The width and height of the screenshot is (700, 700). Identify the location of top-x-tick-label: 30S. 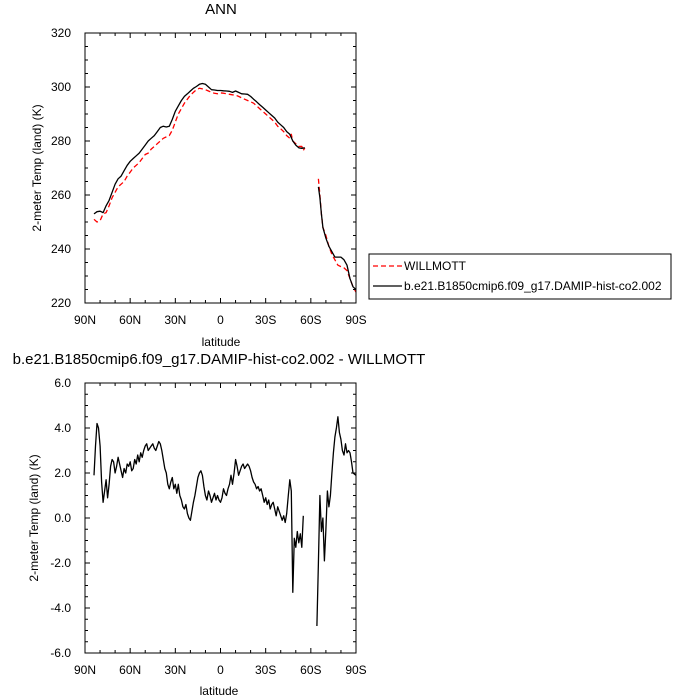
(265, 320).